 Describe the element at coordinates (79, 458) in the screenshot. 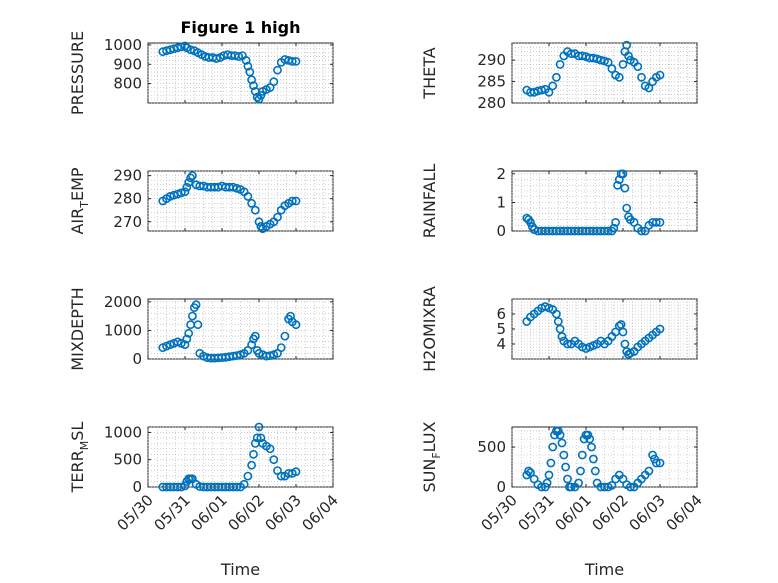

I see `y-axis-label: TERRMSL` at that location.